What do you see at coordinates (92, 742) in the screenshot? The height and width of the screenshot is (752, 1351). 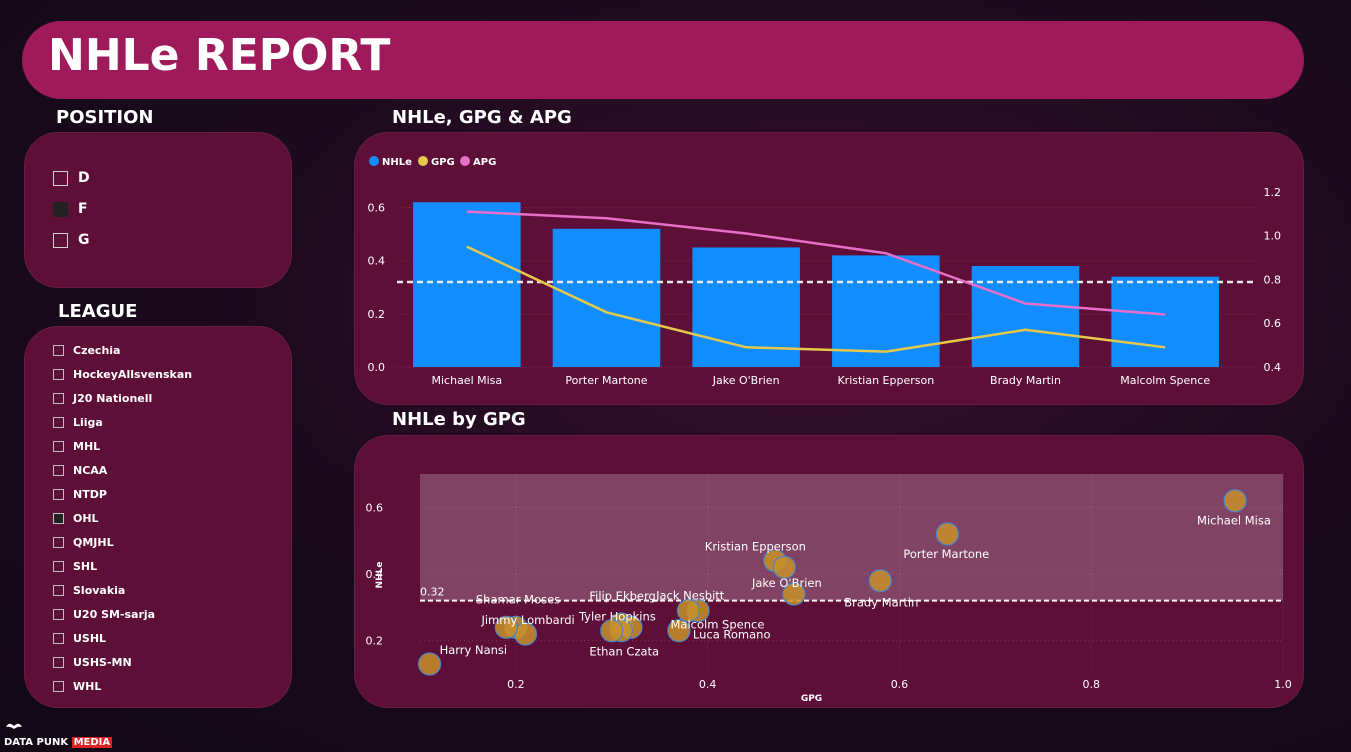 I see `logo-media: MEDIA` at bounding box center [92, 742].